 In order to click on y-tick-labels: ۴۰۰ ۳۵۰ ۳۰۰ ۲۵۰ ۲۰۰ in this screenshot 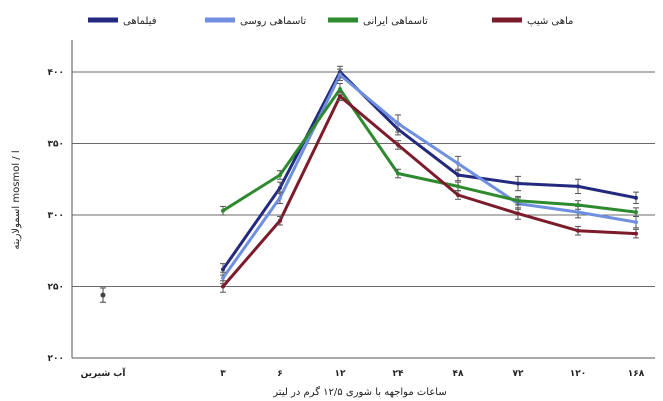, I will do `click(56, 216)`.